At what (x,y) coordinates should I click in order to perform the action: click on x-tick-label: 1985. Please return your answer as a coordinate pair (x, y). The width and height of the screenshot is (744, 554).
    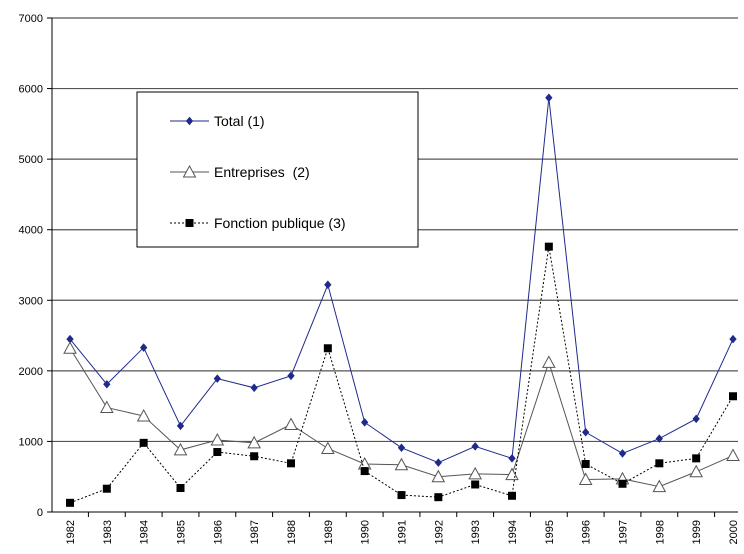
    Looking at the image, I should click on (182, 532).